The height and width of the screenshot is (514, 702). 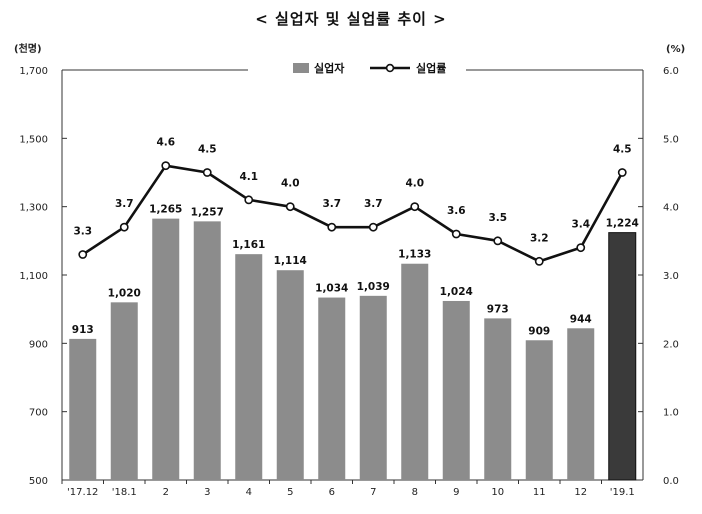 I want to click on bar-value-label: 1,034, so click(x=331, y=289).